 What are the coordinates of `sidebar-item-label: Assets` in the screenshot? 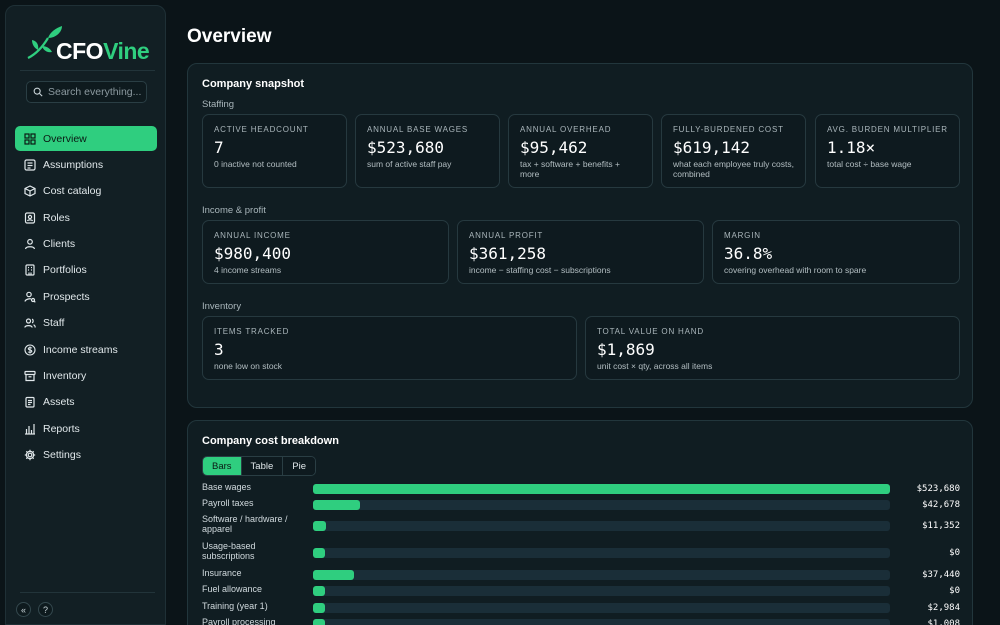 It's located at (59, 402).